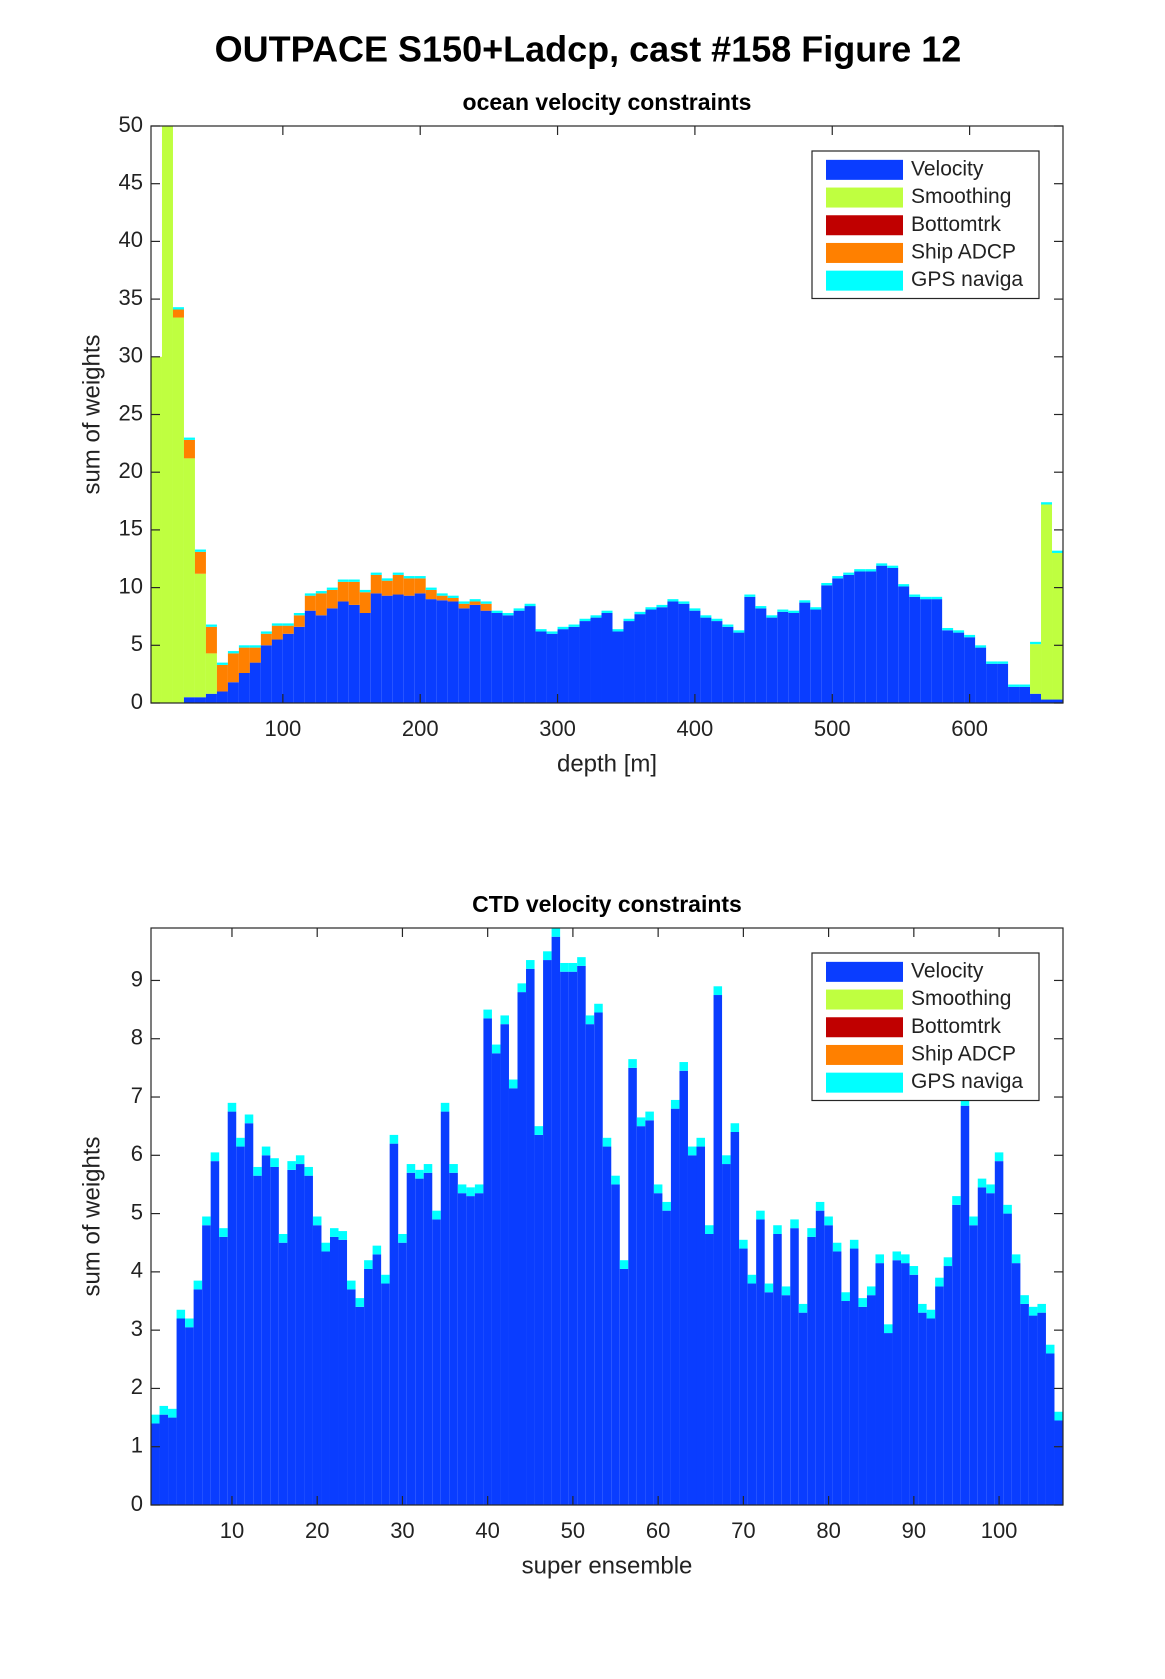  Describe the element at coordinates (914, 1530) in the screenshot. I see `x-tick-label: 90` at that location.